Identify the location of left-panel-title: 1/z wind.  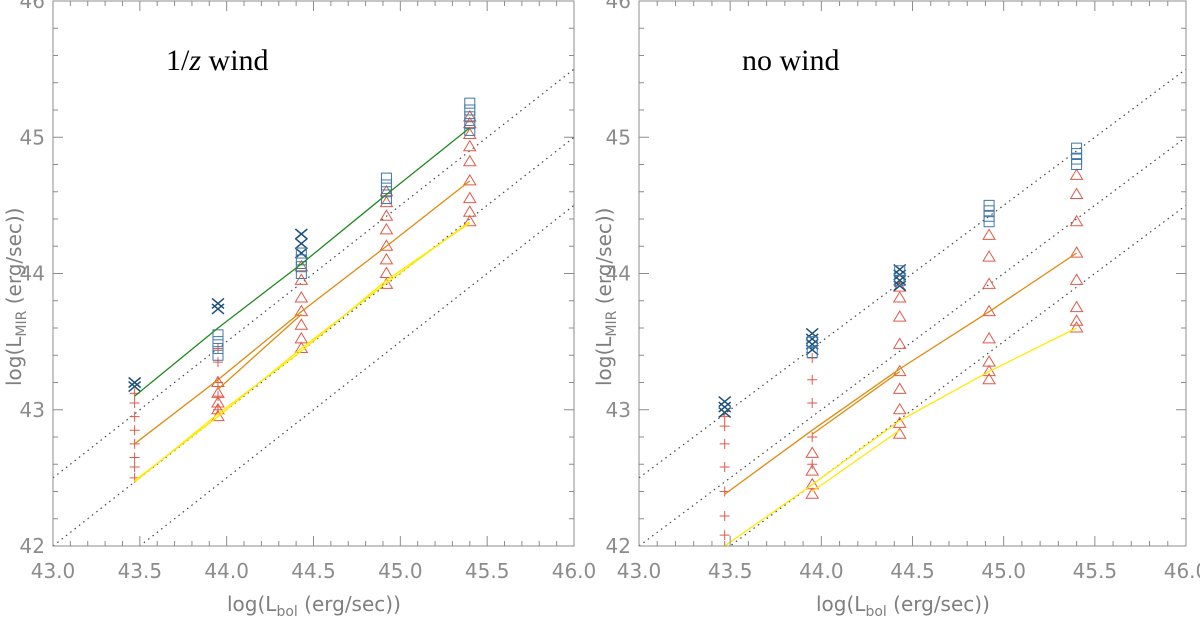
(217, 61).